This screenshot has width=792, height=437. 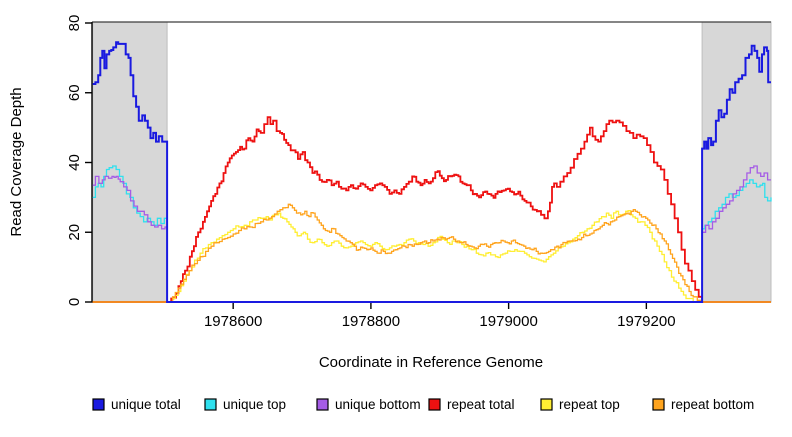 I want to click on legend-swatch-repeat-top, so click(x=546, y=404).